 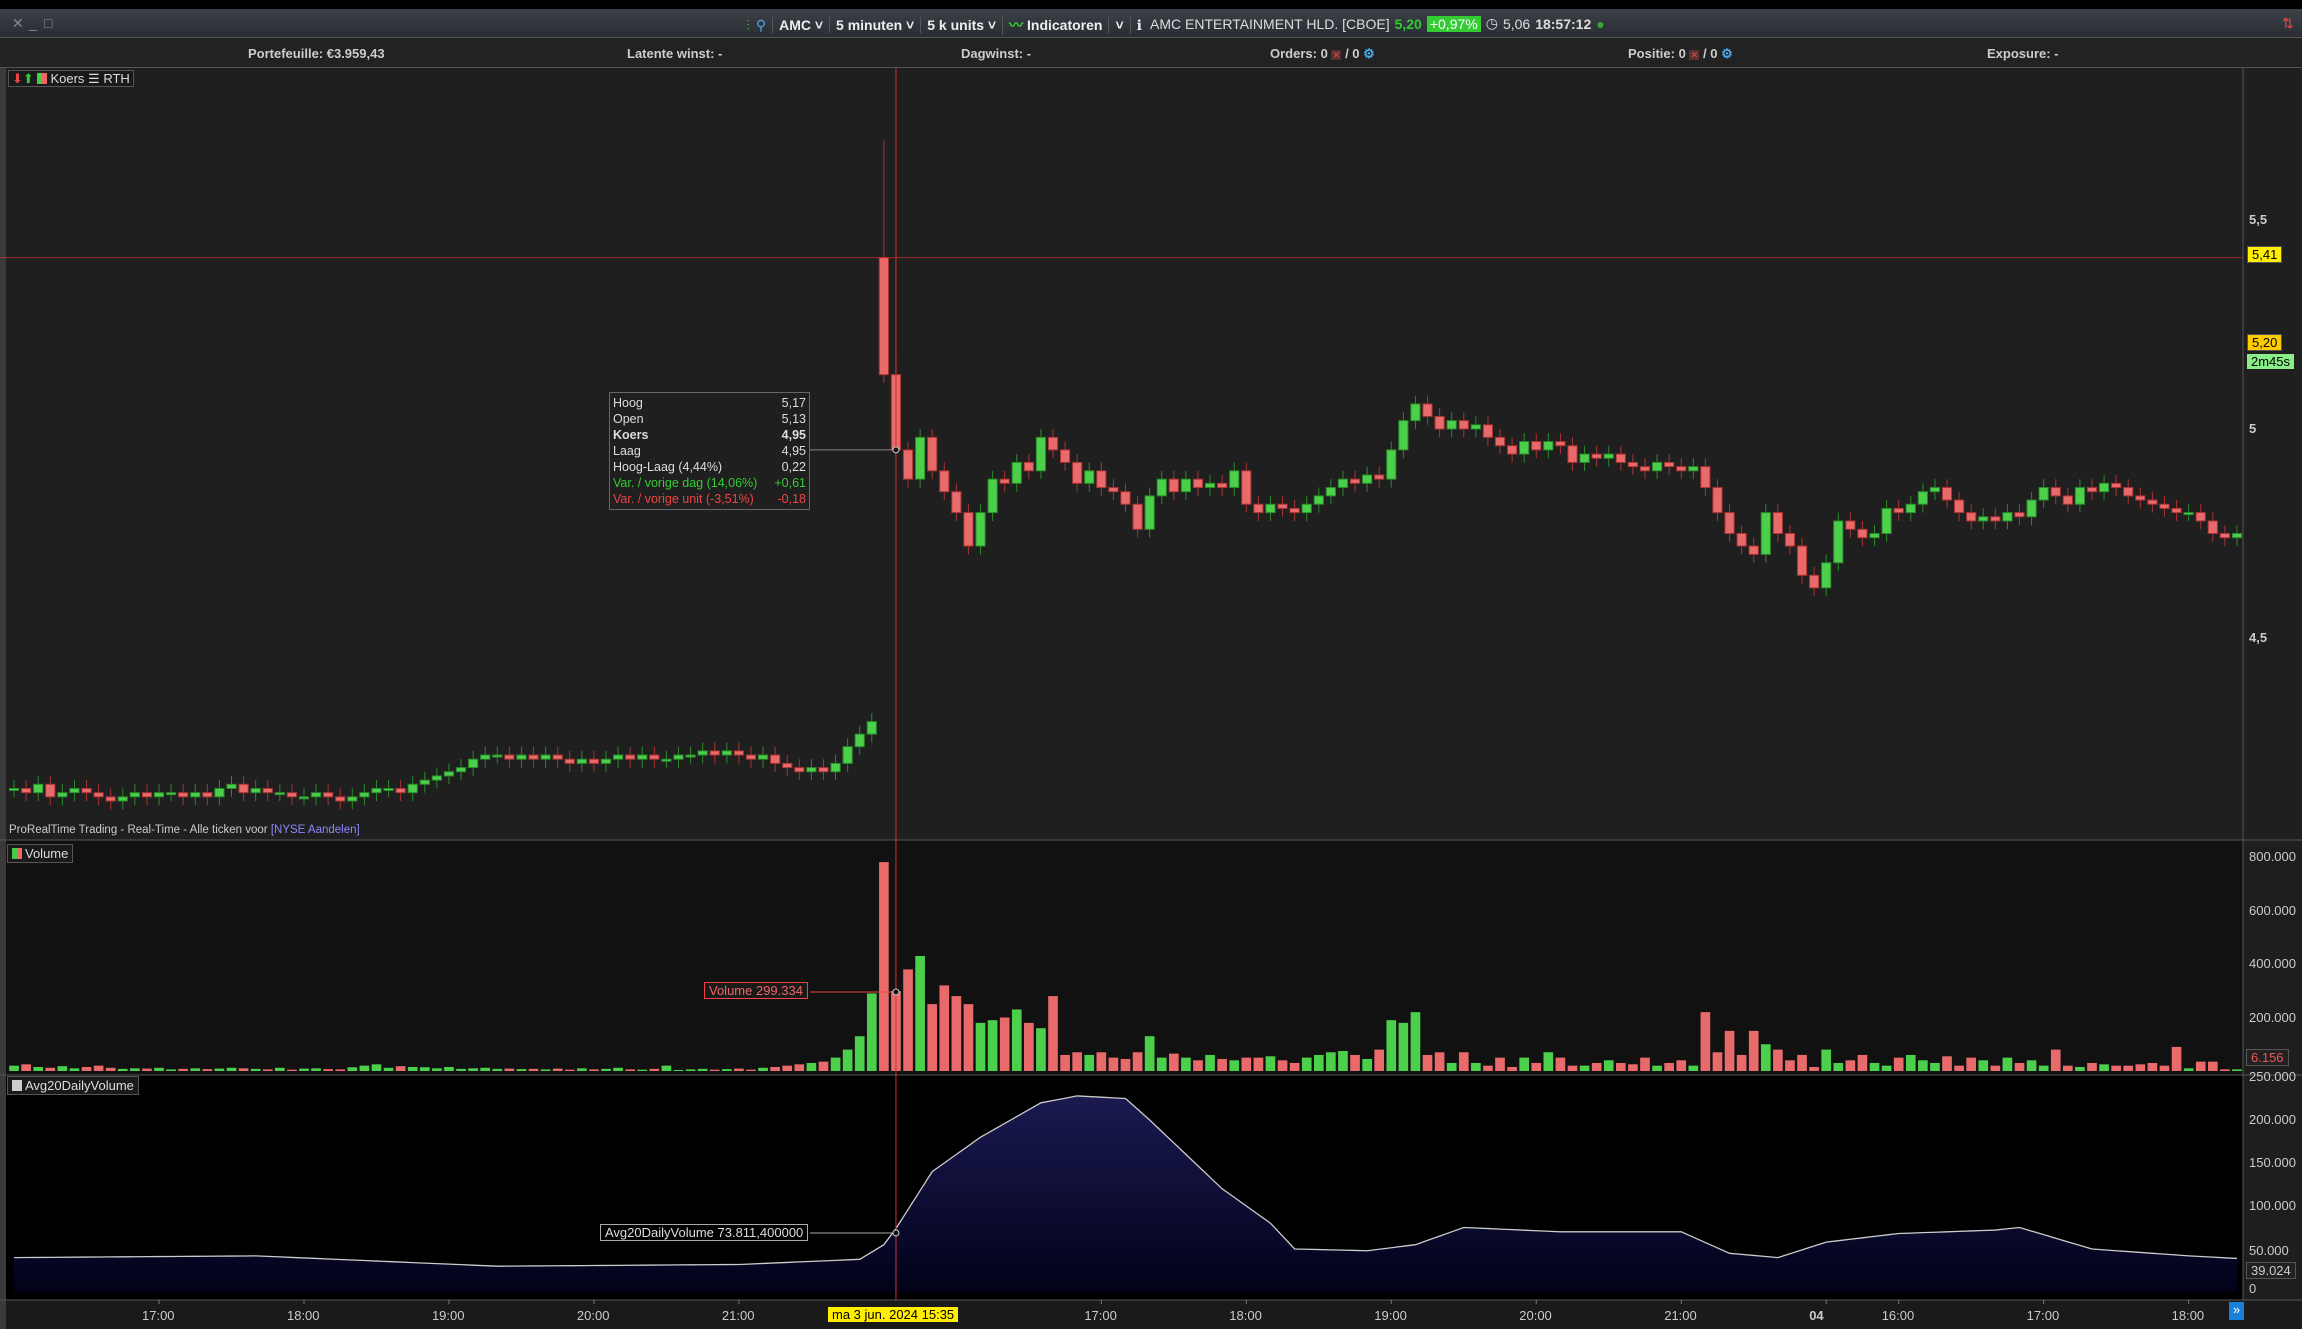 What do you see at coordinates (1016, 25) in the screenshot?
I see `indicators-icon: 〰` at bounding box center [1016, 25].